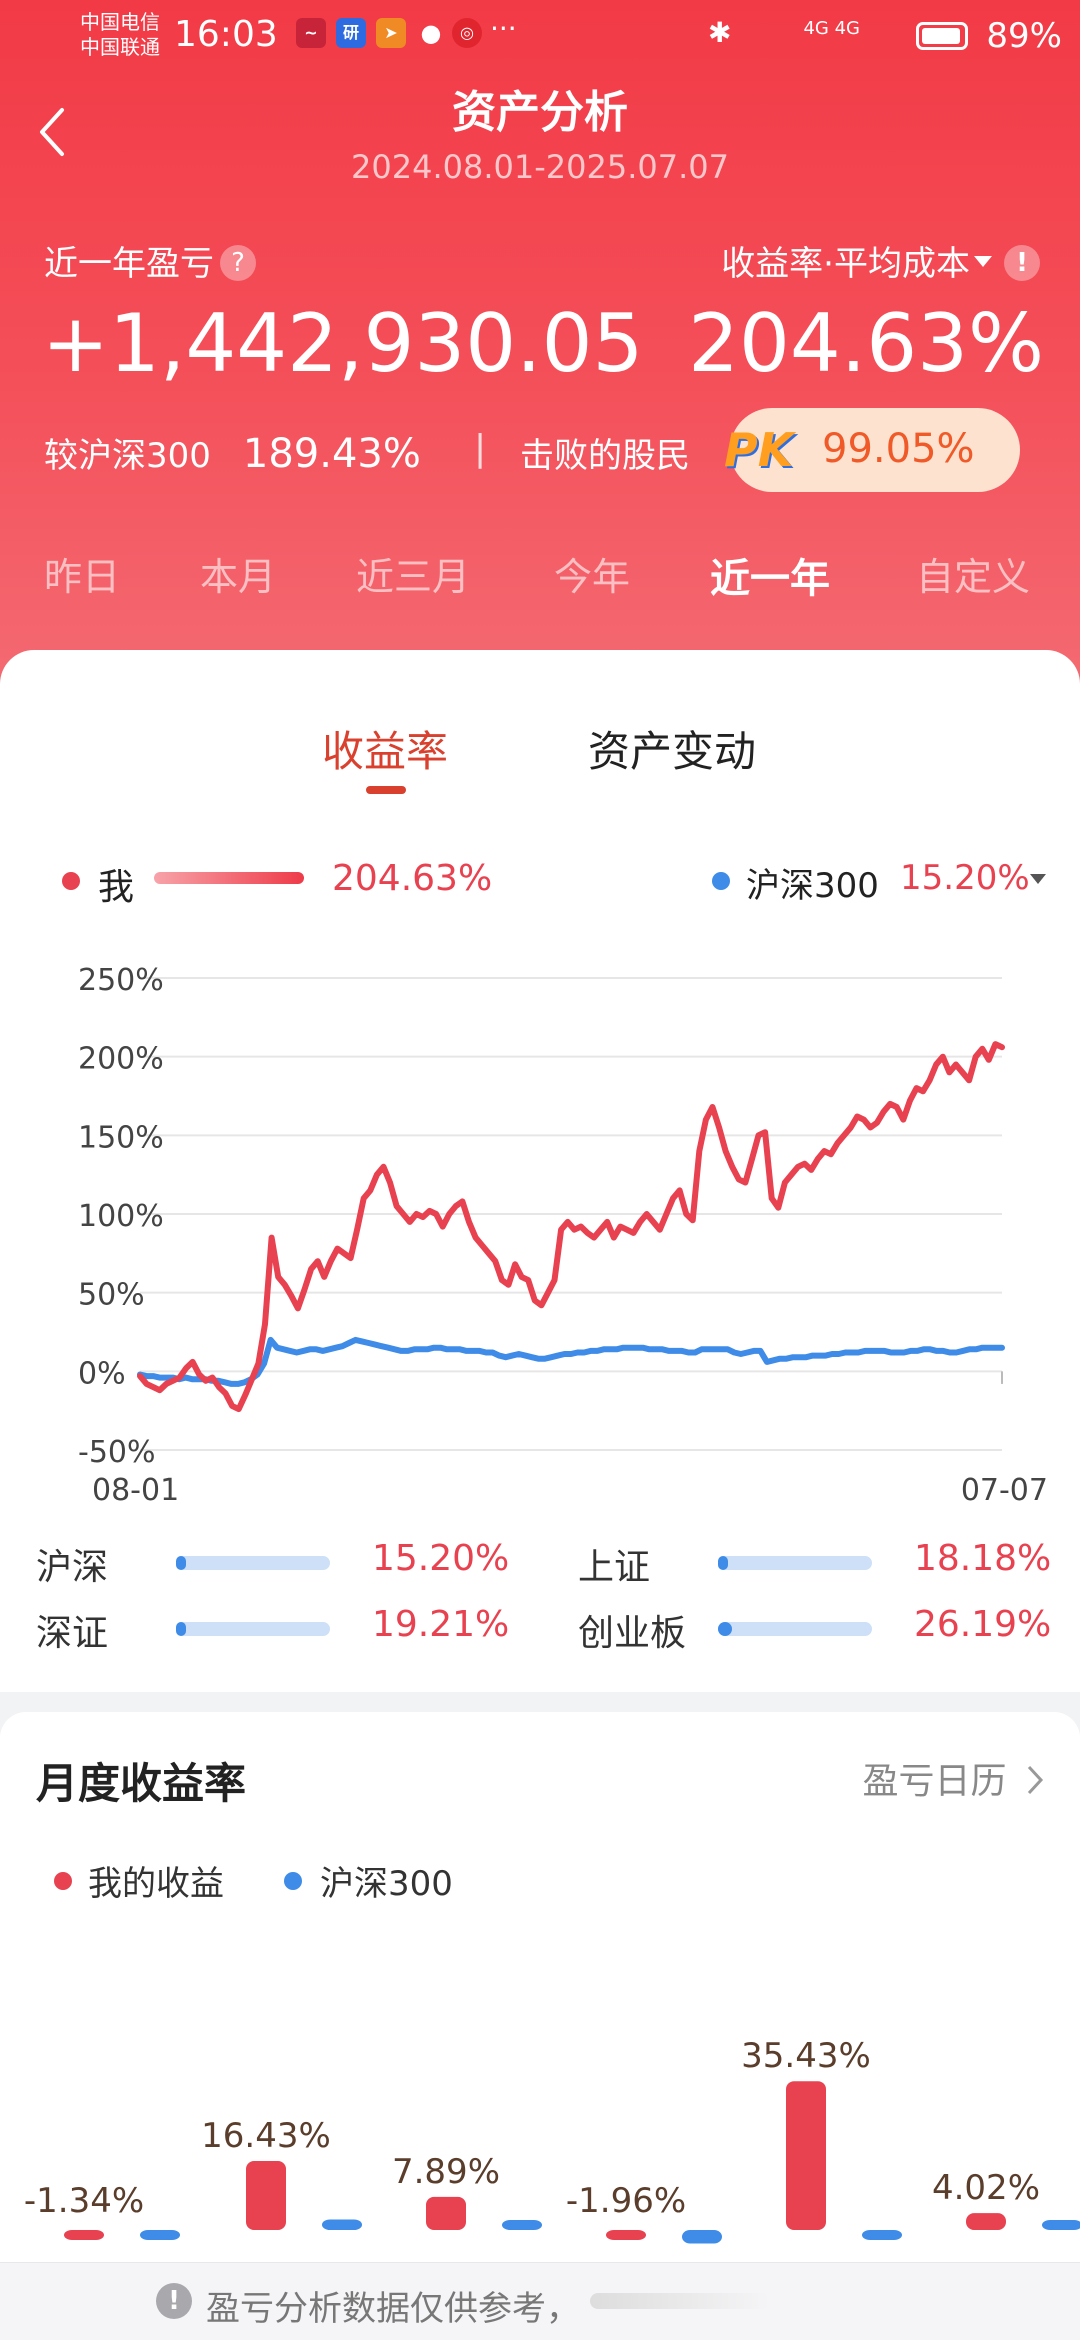 The width and height of the screenshot is (1080, 2340). What do you see at coordinates (503, 28) in the screenshot?
I see `more-notifications-icon: ···` at bounding box center [503, 28].